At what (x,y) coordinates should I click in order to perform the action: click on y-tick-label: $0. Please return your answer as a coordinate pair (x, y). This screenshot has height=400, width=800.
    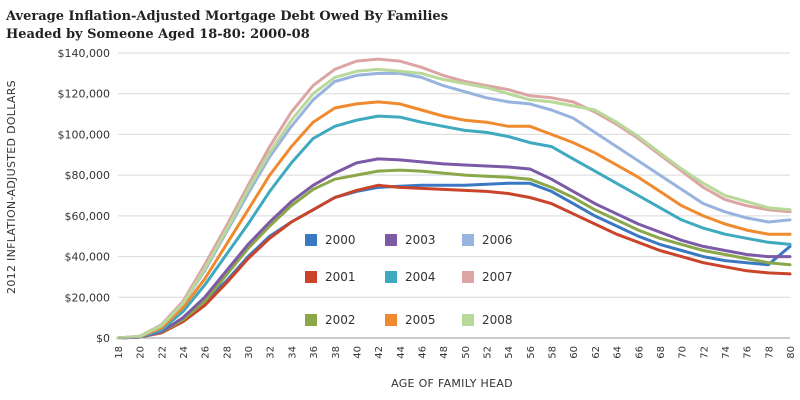
    Looking at the image, I should click on (103, 338).